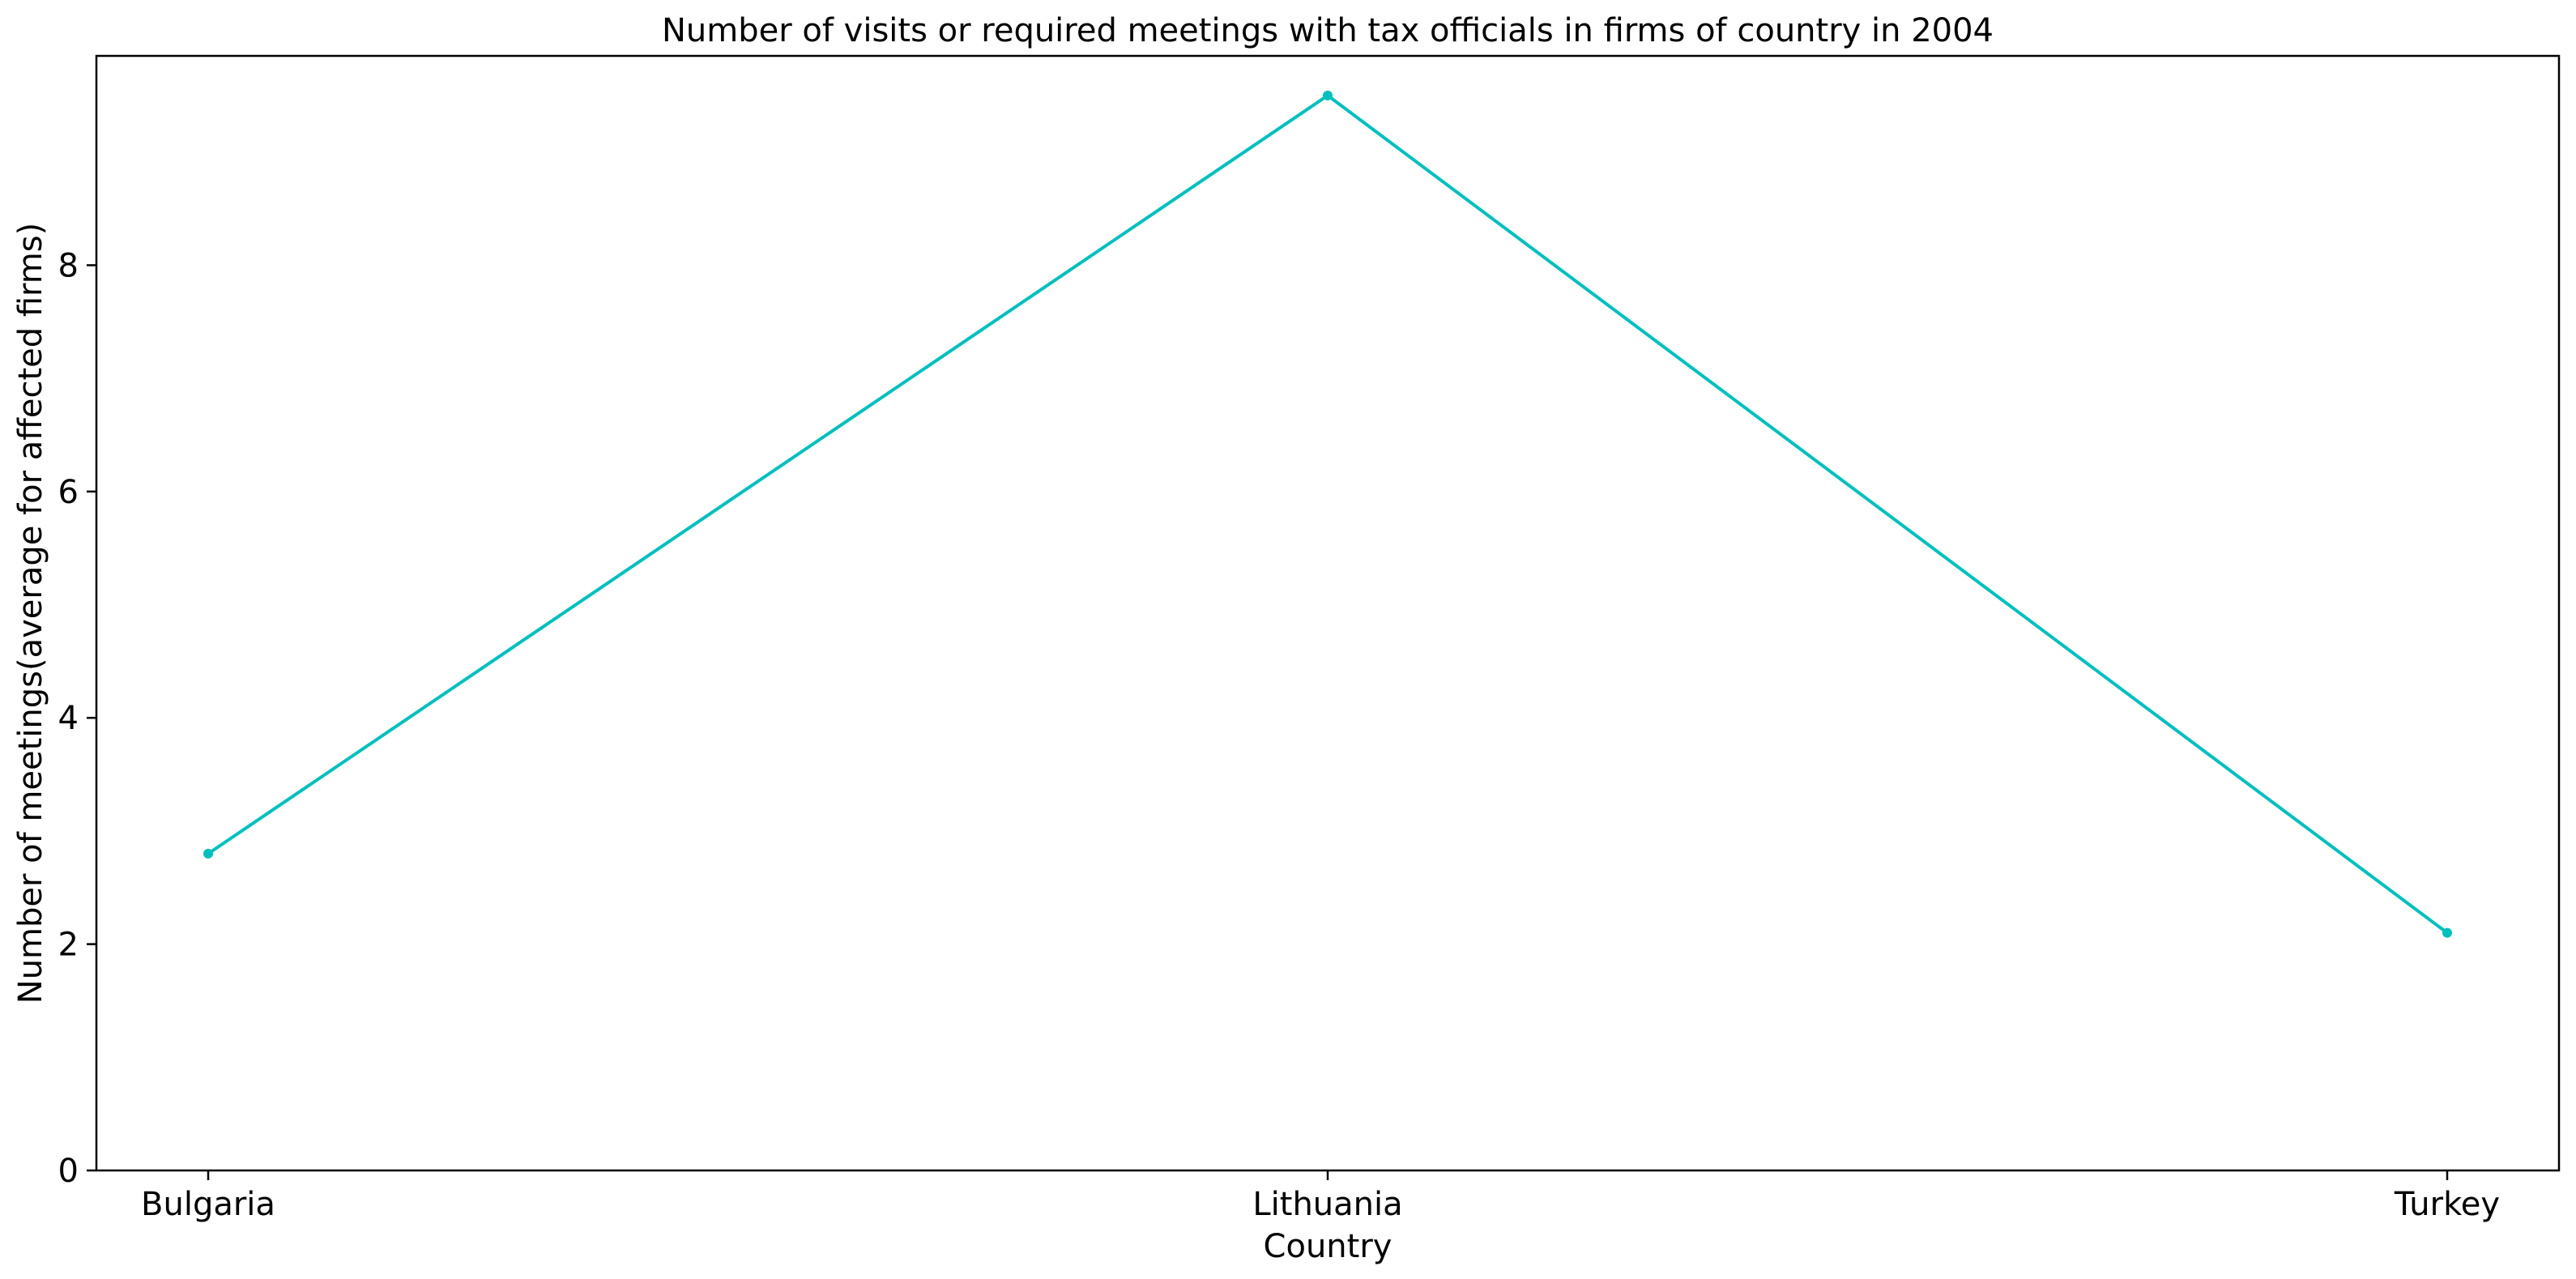 The width and height of the screenshot is (2576, 1279). Describe the element at coordinates (69, 945) in the screenshot. I see `y-tick-label: 2` at that location.